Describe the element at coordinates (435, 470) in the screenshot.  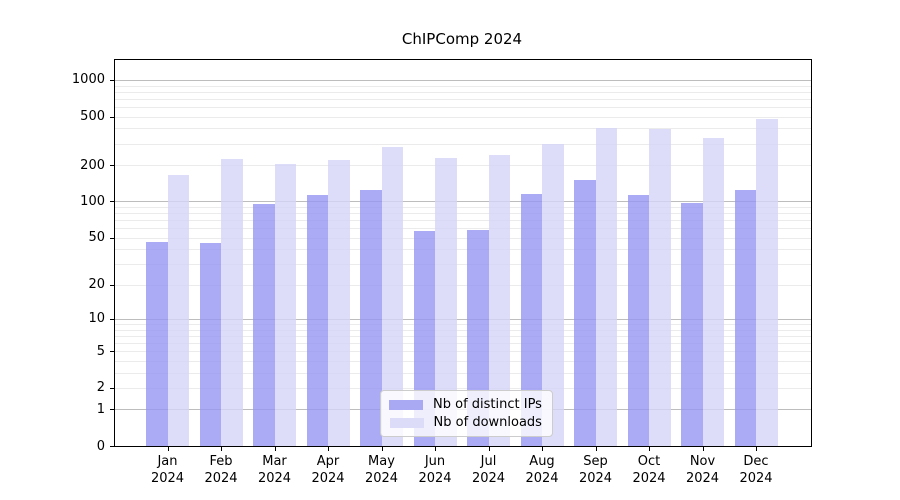
I see `x-tick-label-jun: Jun 2024` at that location.